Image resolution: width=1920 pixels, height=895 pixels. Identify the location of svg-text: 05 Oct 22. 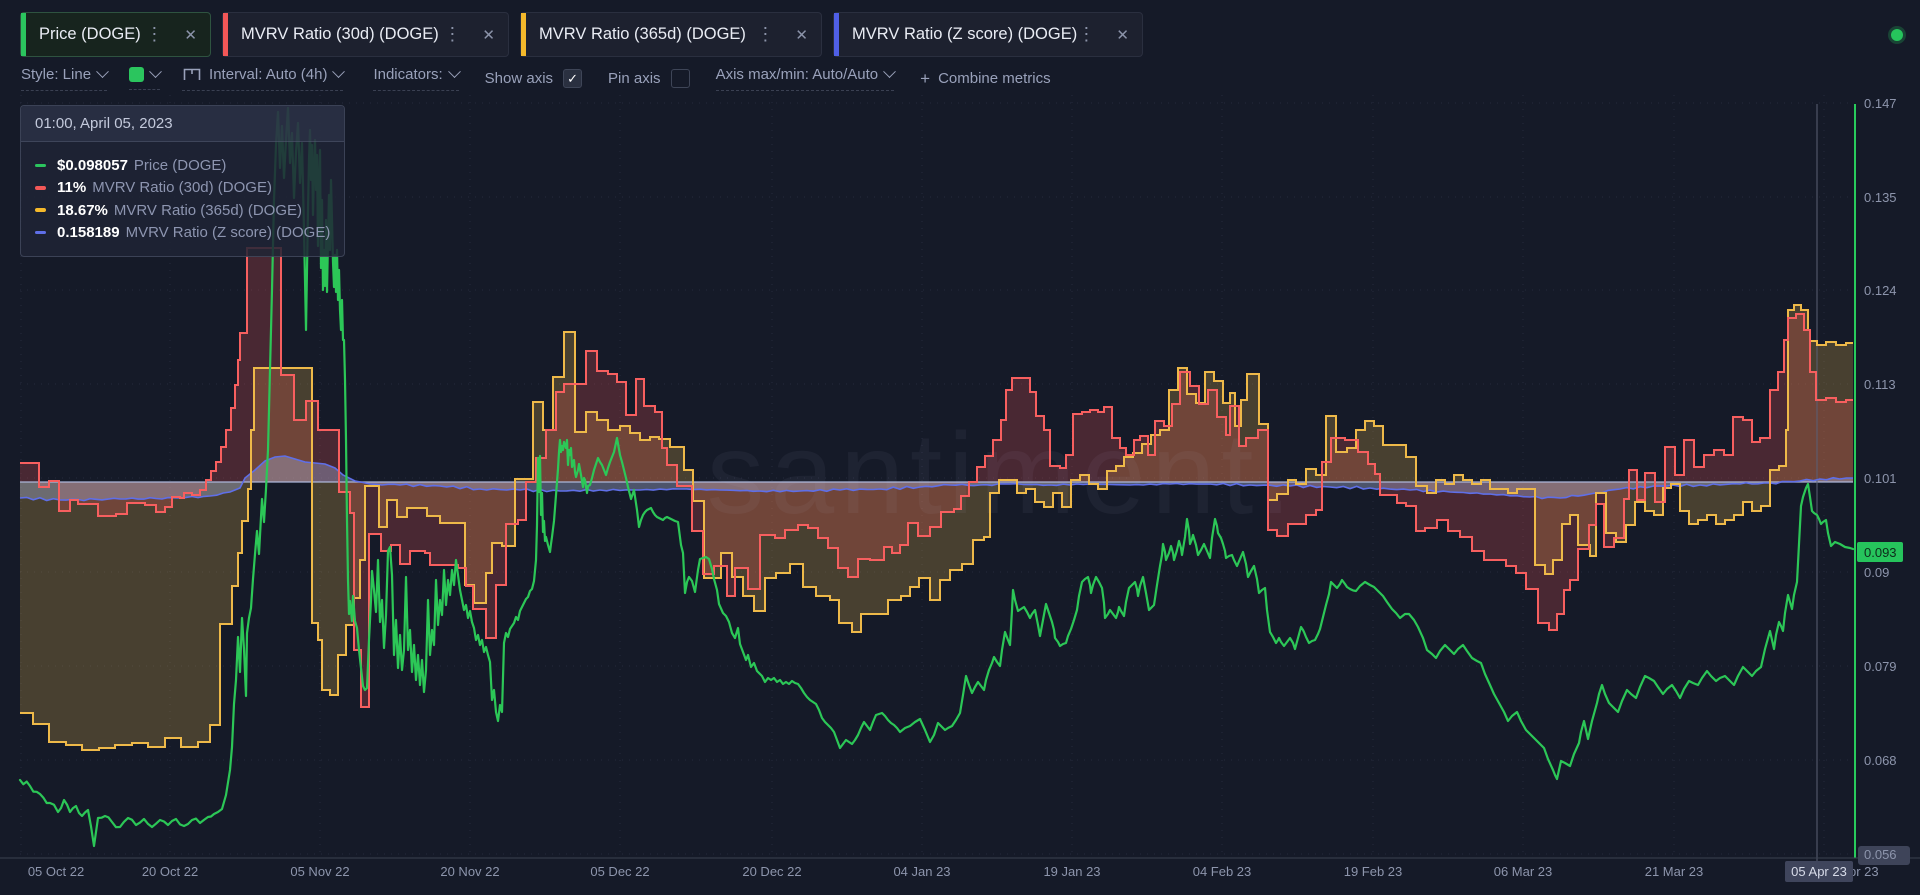
(56, 871).